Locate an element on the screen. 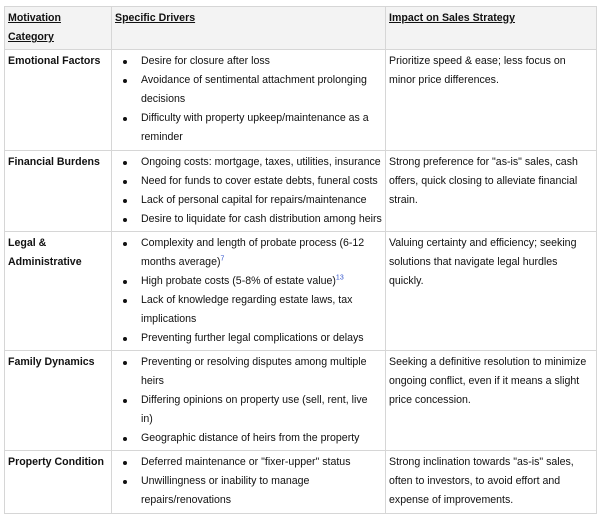 Image resolution: width=600 pixels, height=514 pixels. citation-link: 13 is located at coordinates (339, 278).